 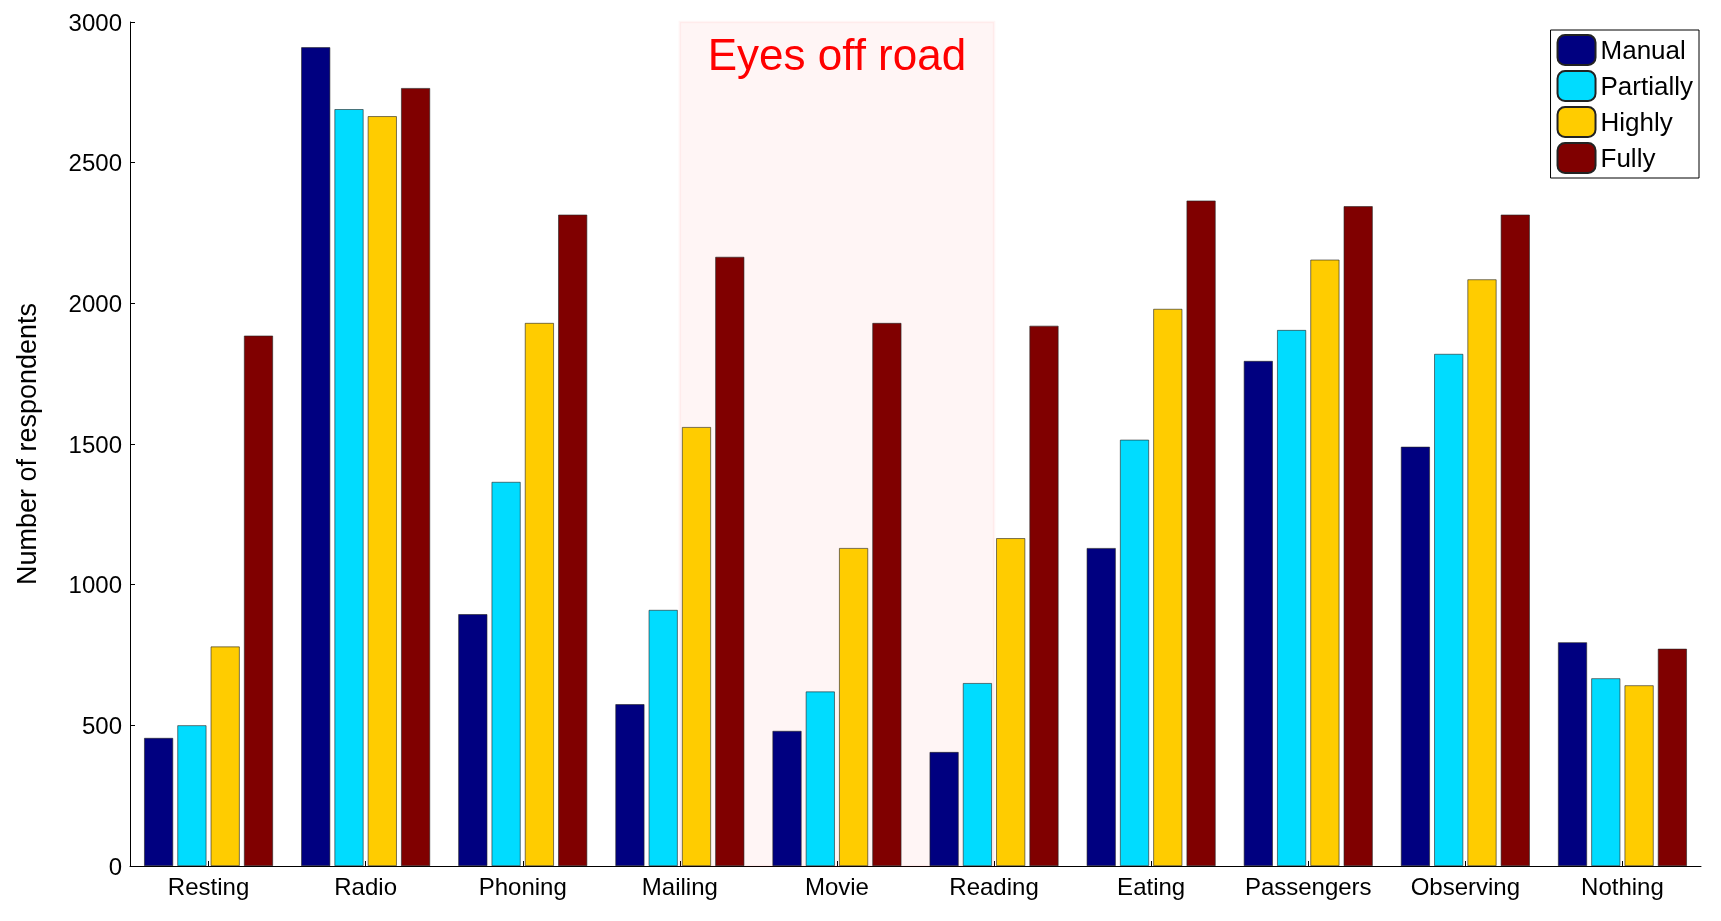 What do you see at coordinates (1465, 886) in the screenshot?
I see `x-tick-label: Observing` at bounding box center [1465, 886].